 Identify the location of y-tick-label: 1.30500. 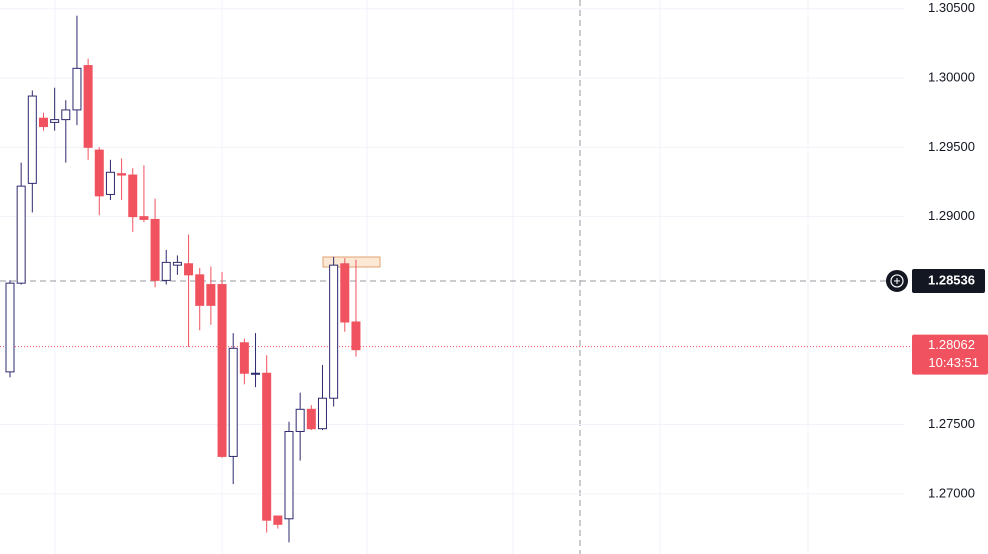
(951, 7).